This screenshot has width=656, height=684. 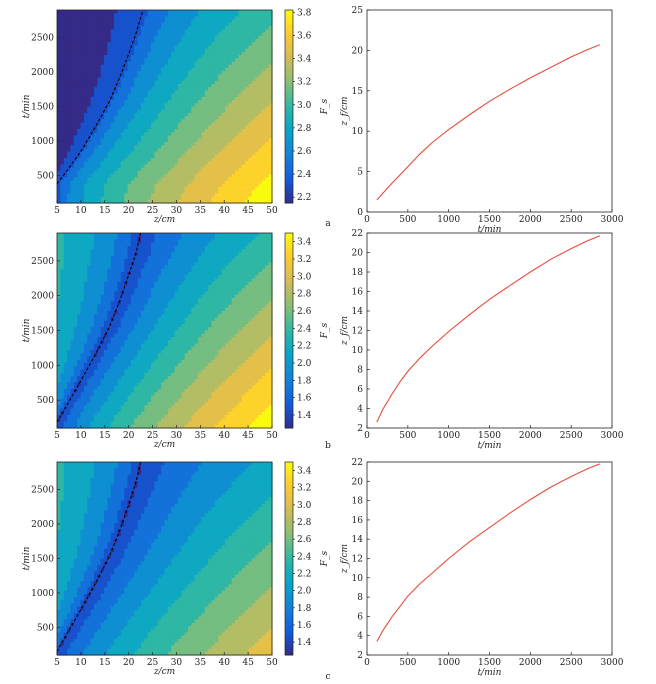 I want to click on colorbar-segment, so click(x=289, y=143).